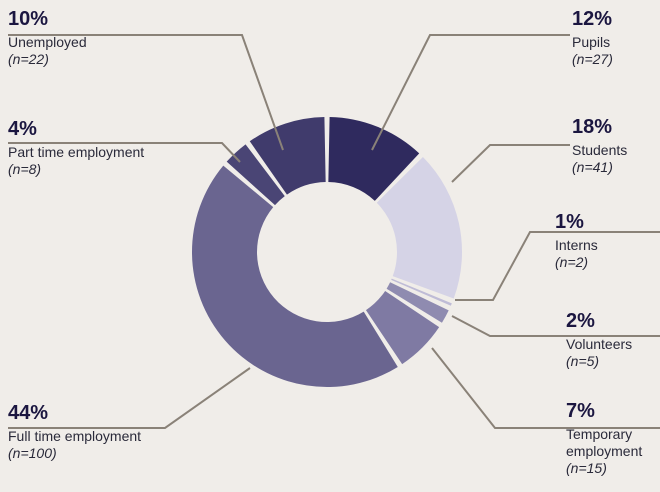 The height and width of the screenshot is (492, 660). Describe the element at coordinates (545, 388) in the screenshot. I see `leader-line-temporary` at that location.